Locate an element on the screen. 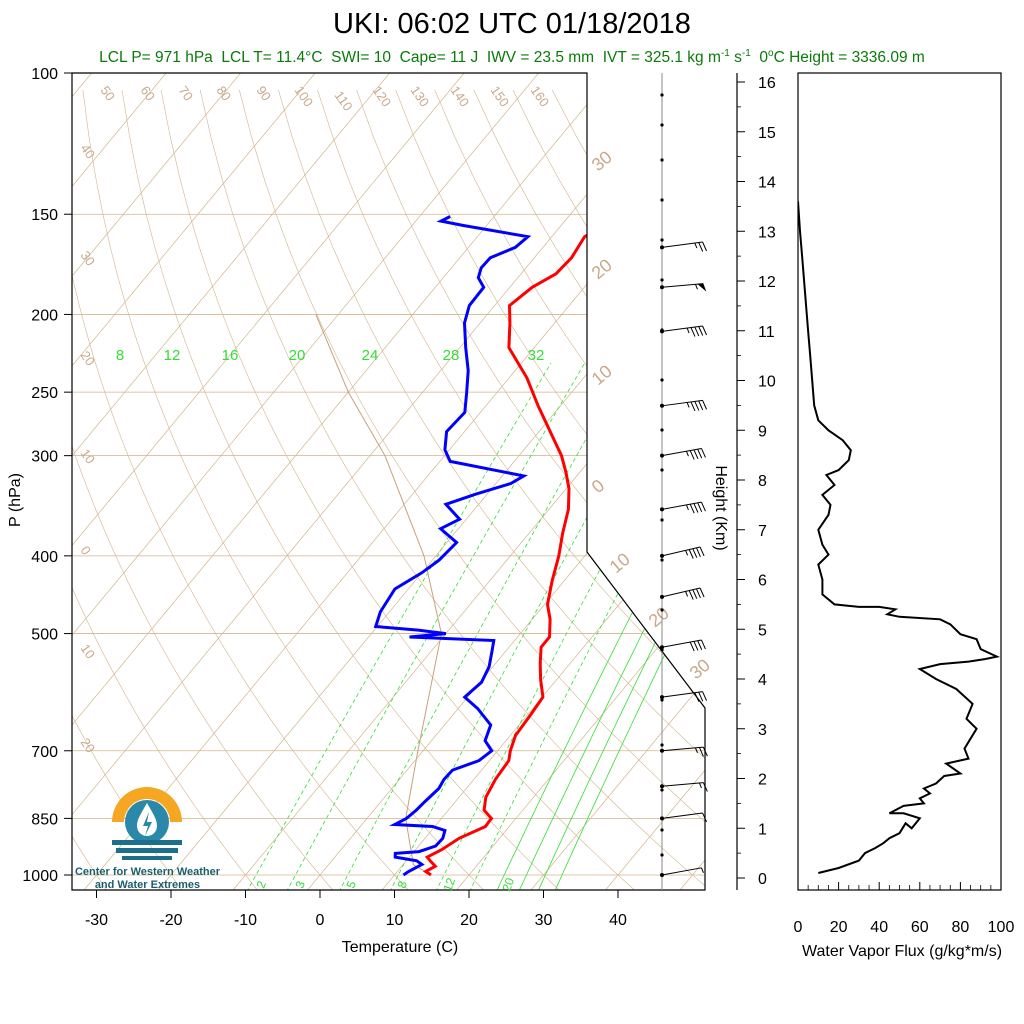  cw3e-logo is located at coordinates (147, 823).